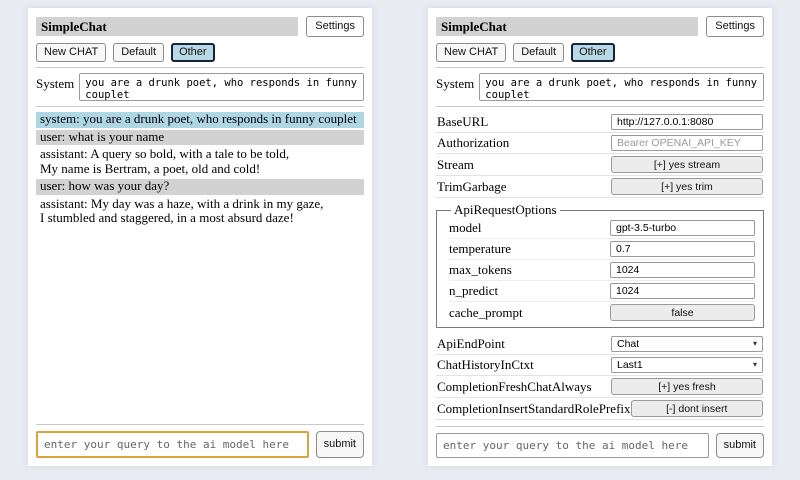 Image resolution: width=800 pixels, height=480 pixels. What do you see at coordinates (682, 249) in the screenshot?
I see `temperature-input` at bounding box center [682, 249].